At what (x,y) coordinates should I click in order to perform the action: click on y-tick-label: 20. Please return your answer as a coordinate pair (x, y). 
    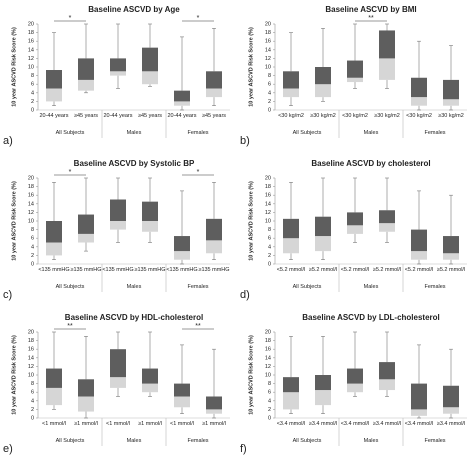
    Looking at the image, I should click on (31, 178).